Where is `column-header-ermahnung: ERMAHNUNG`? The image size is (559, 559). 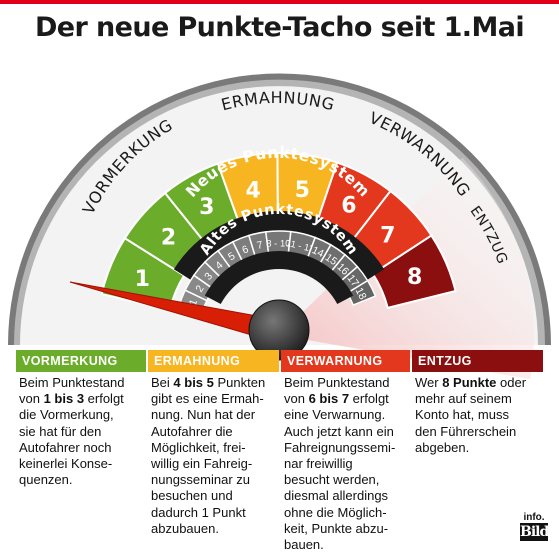 column-header-ermahnung: ERMAHNUNG is located at coordinates (213, 361).